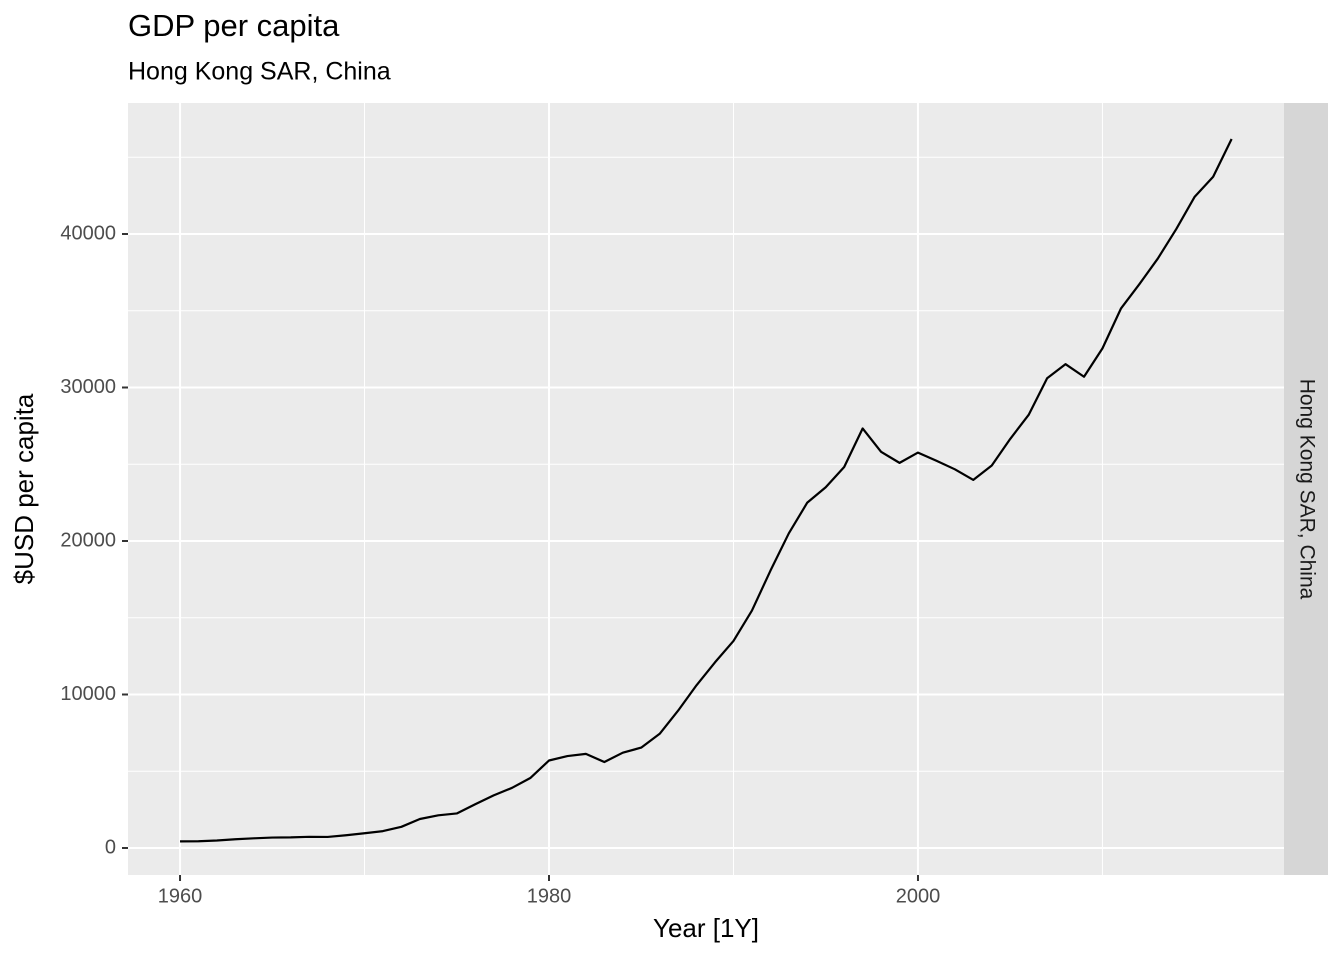  What do you see at coordinates (24, 488) in the screenshot?
I see `y-axis-title: $USD per capita` at bounding box center [24, 488].